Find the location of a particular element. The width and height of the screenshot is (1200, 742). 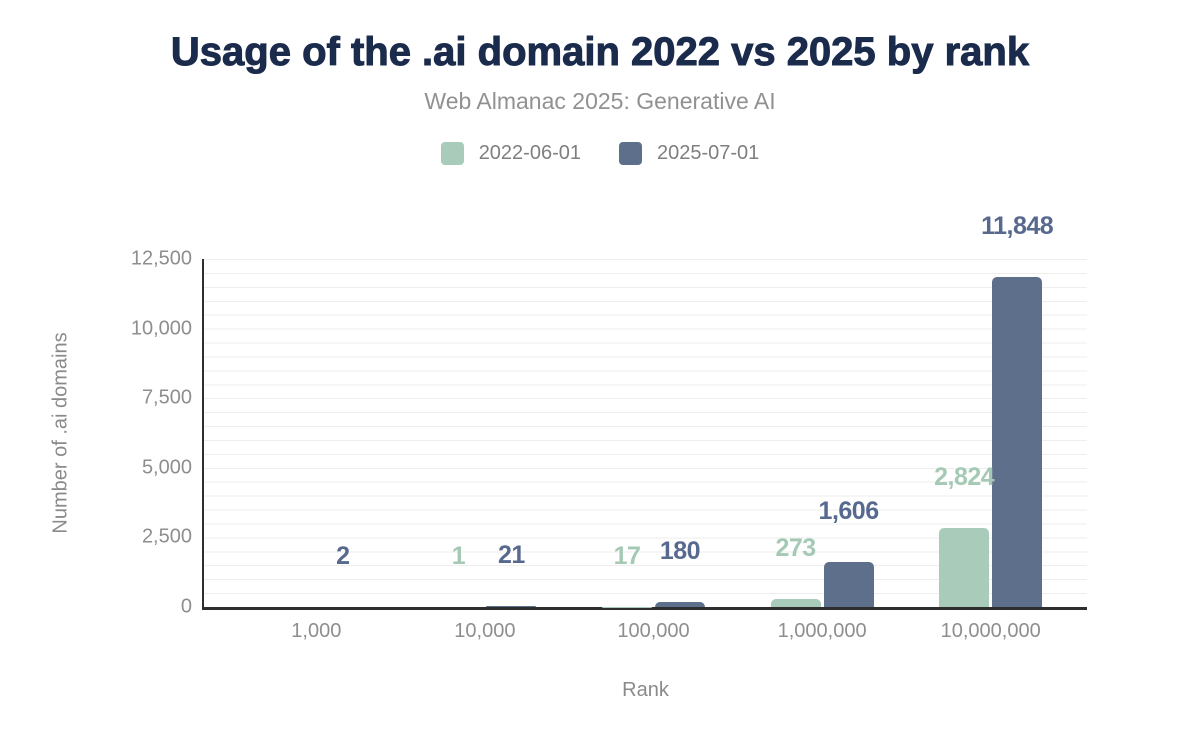

legend-item-2025-07-01: 2025-07-01 is located at coordinates (689, 153).